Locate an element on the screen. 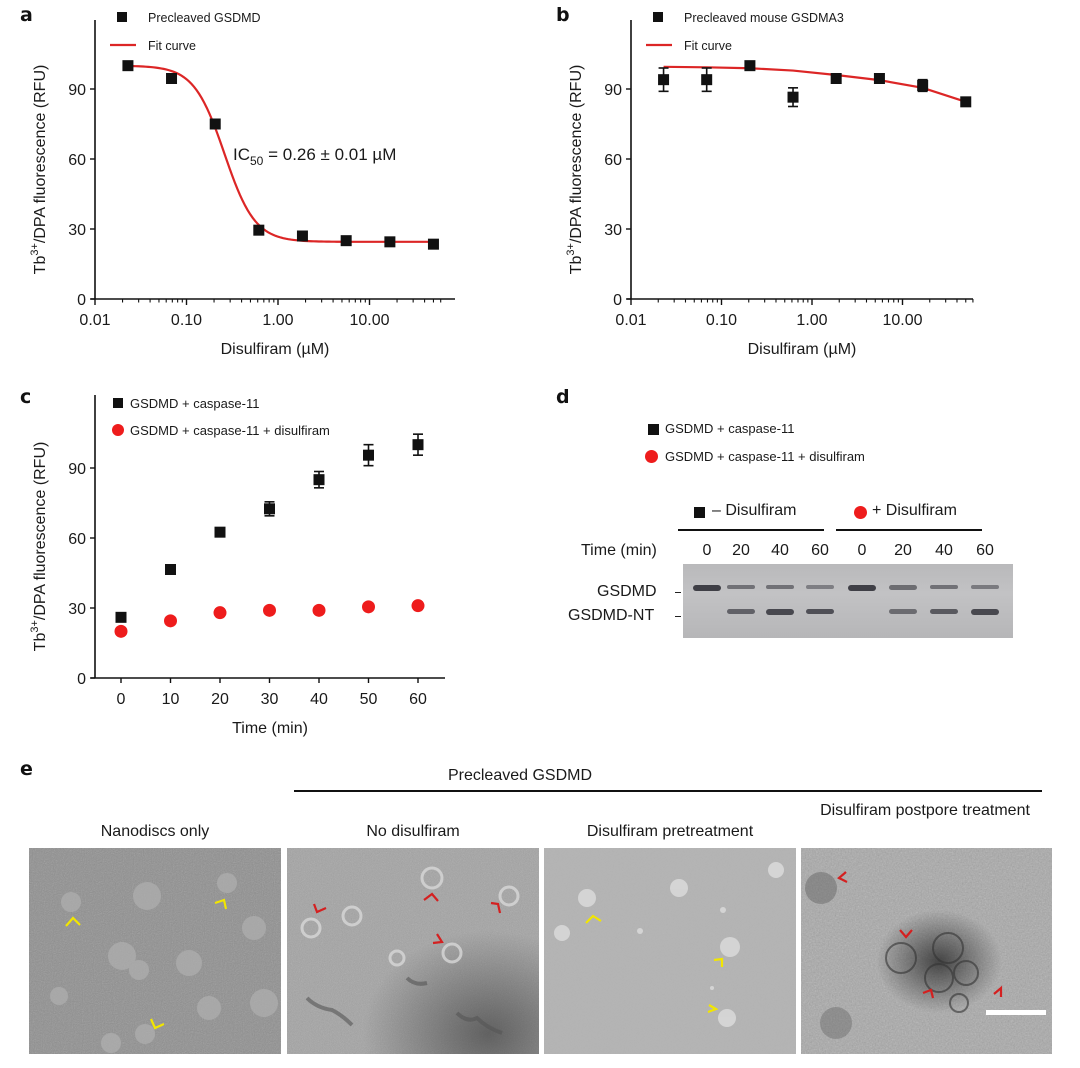 This screenshot has height=1068, width=1080. em-title-4: Disulfiram postpore treatment is located at coordinates (925, 810).